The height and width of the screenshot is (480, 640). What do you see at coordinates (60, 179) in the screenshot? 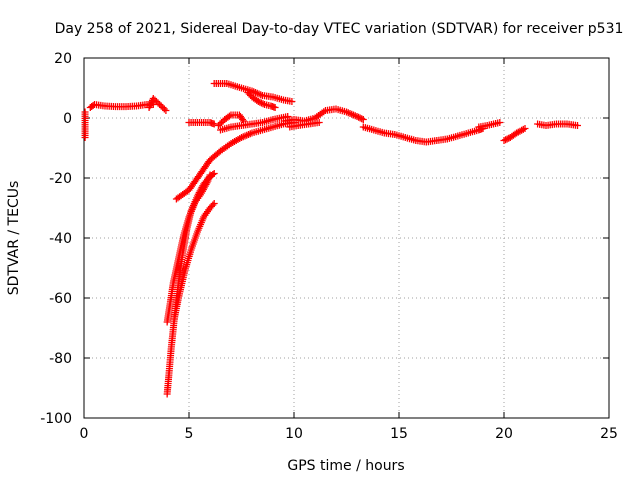
I see `y-tick-label: -20` at bounding box center [60, 179].